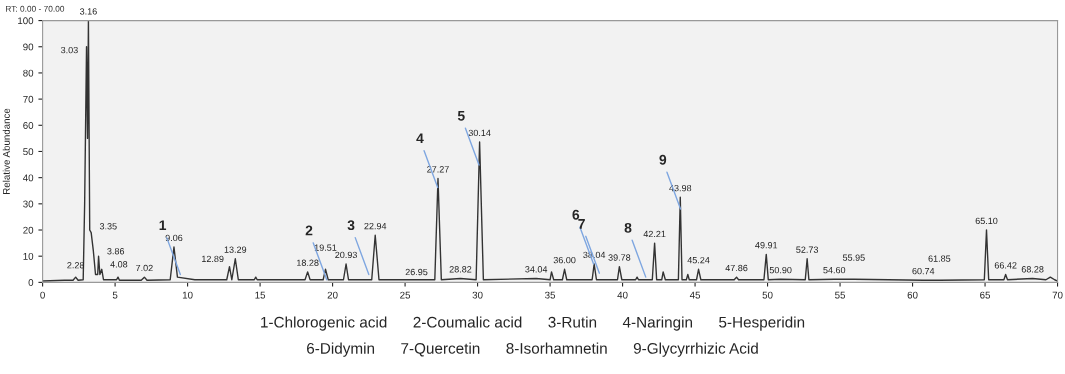 This screenshot has height=374, width=1065. I want to click on annotation: 55.95, so click(853, 257).